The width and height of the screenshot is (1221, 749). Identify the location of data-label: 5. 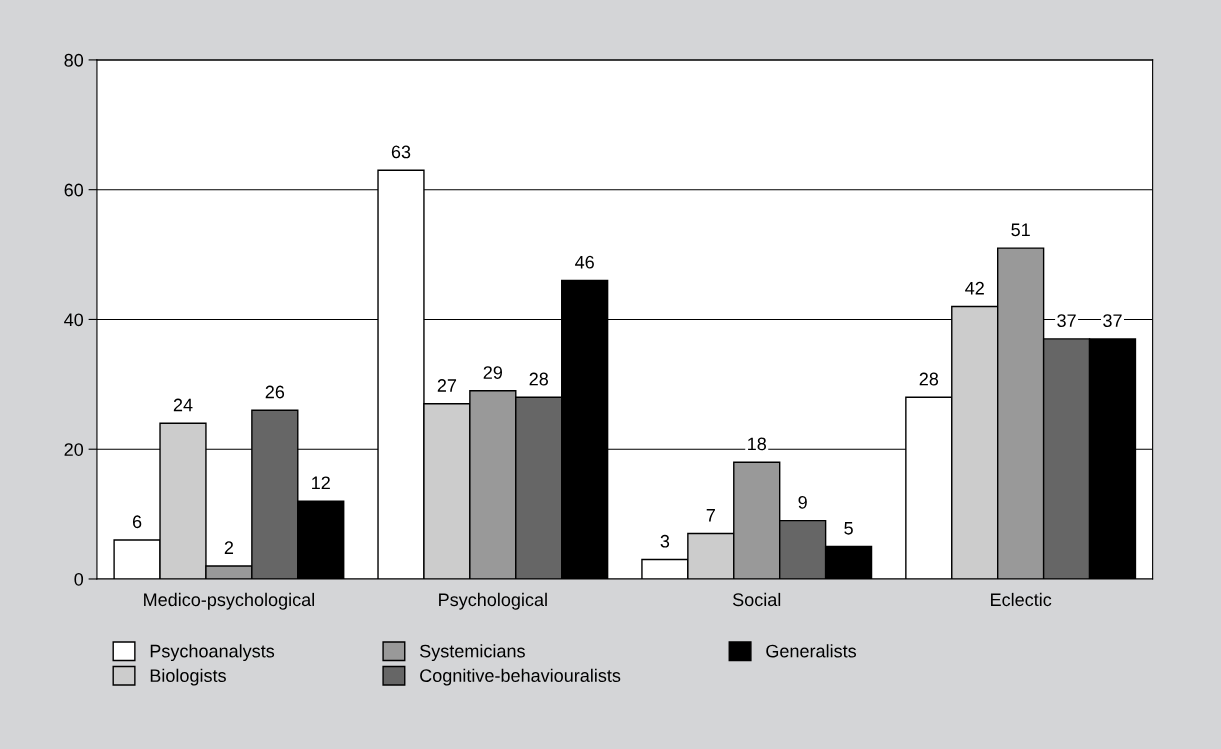
(848, 528).